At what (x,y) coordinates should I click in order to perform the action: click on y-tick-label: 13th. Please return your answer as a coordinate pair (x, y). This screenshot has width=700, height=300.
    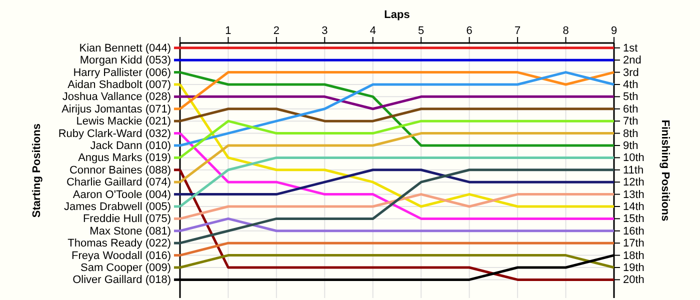
    Looking at the image, I should click on (633, 194).